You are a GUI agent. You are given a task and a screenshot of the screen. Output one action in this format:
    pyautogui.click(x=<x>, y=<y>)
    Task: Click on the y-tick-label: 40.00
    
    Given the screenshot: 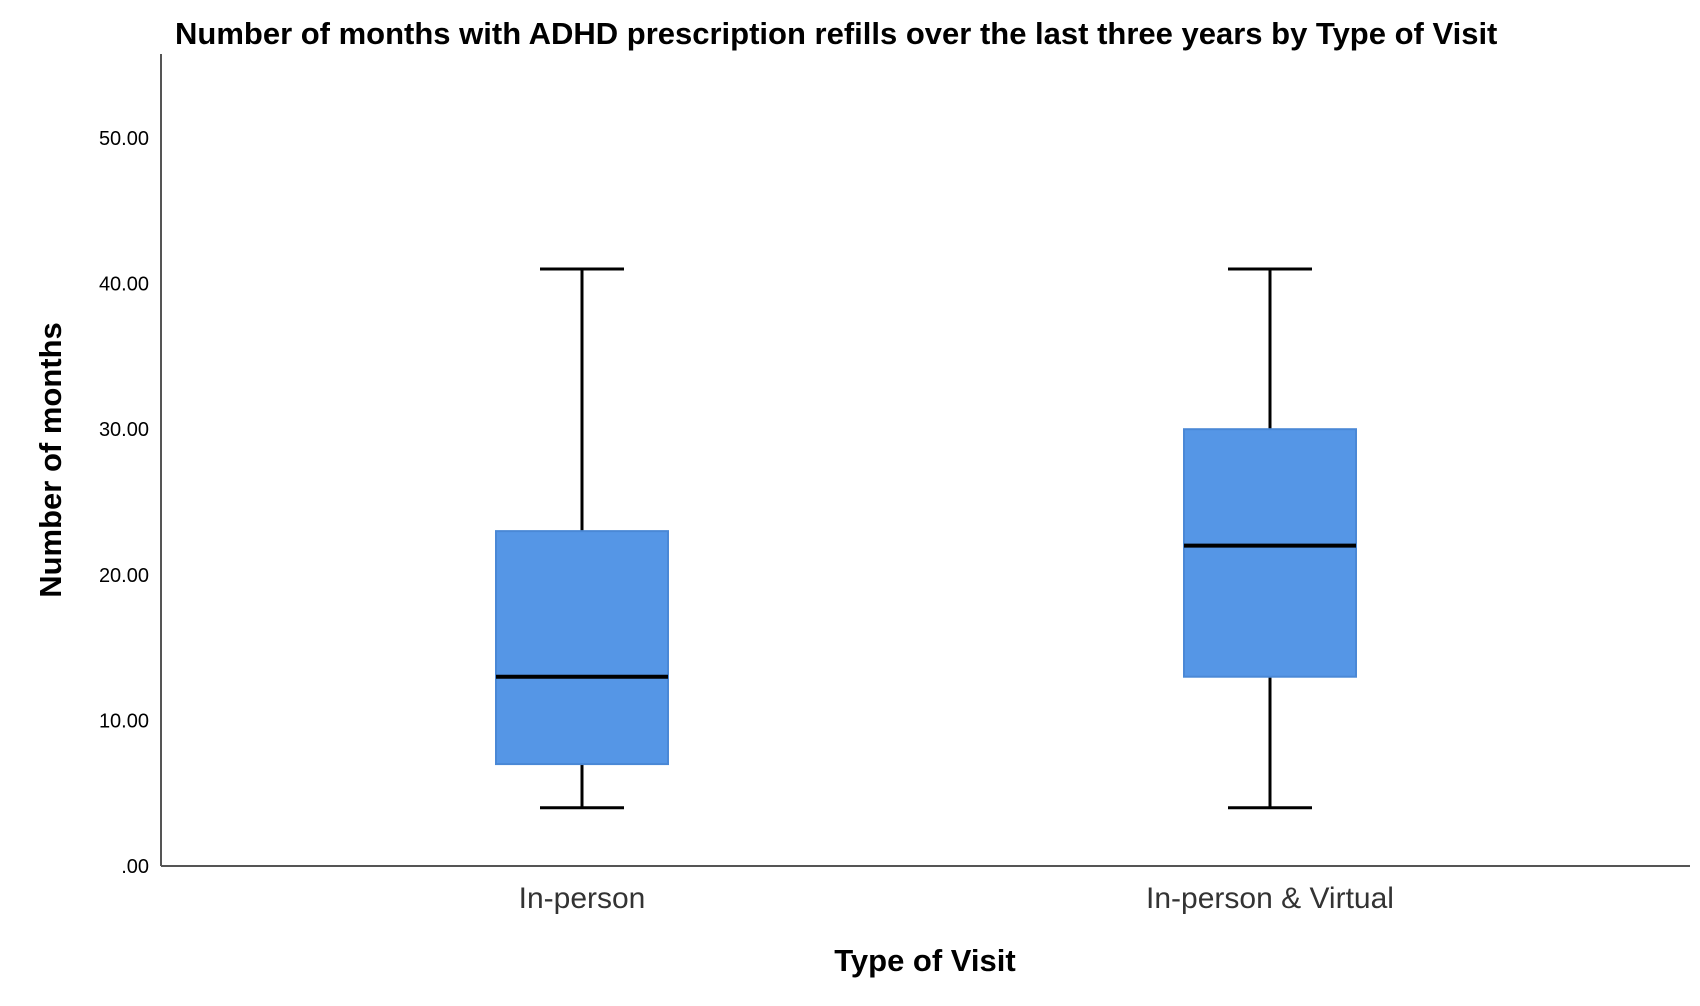 What is the action you would take?
    pyautogui.click(x=124, y=285)
    